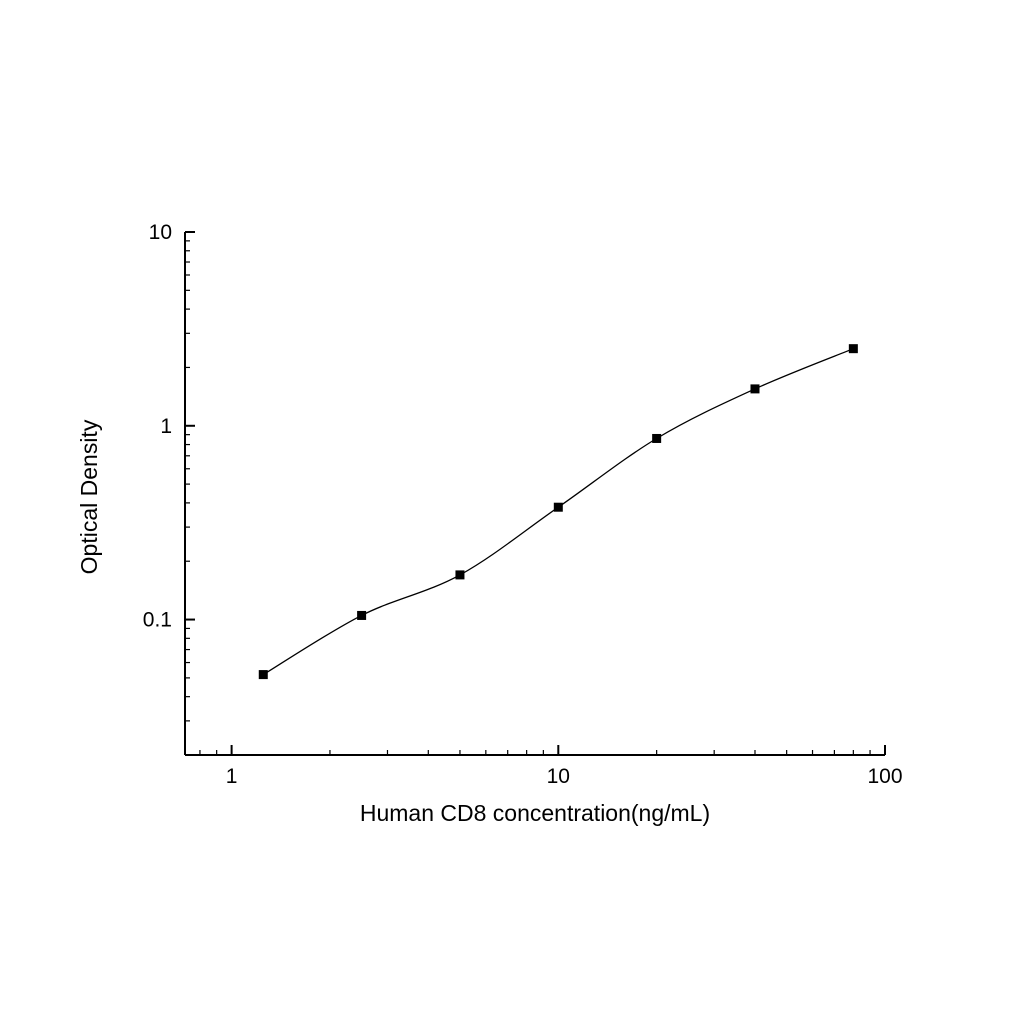 The width and height of the screenshot is (1024, 1024). Describe the element at coordinates (166, 426) in the screenshot. I see `y-tick-label: 1` at that location.